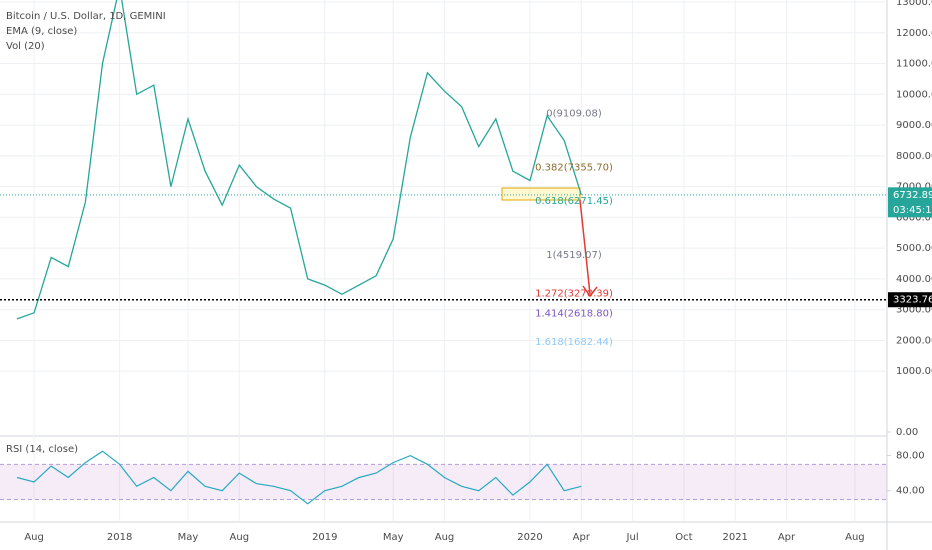 Image resolution: width=932 pixels, height=550 pixels. I want to click on price-marker-label: 3323.76, so click(912, 300).